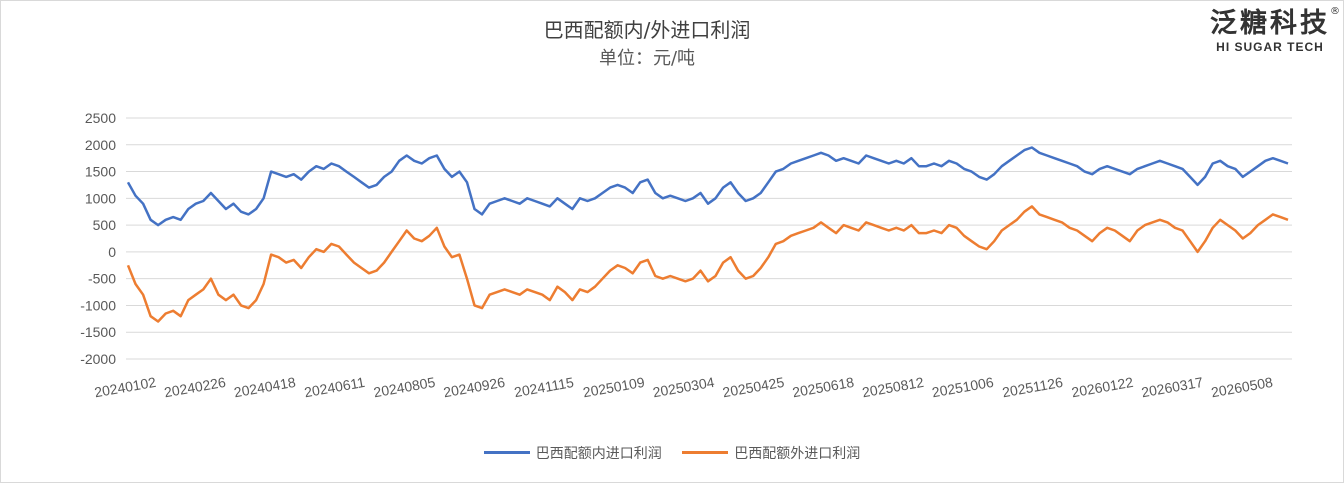  Describe the element at coordinates (105, 225) in the screenshot. I see `y-tick-label: 500` at that location.